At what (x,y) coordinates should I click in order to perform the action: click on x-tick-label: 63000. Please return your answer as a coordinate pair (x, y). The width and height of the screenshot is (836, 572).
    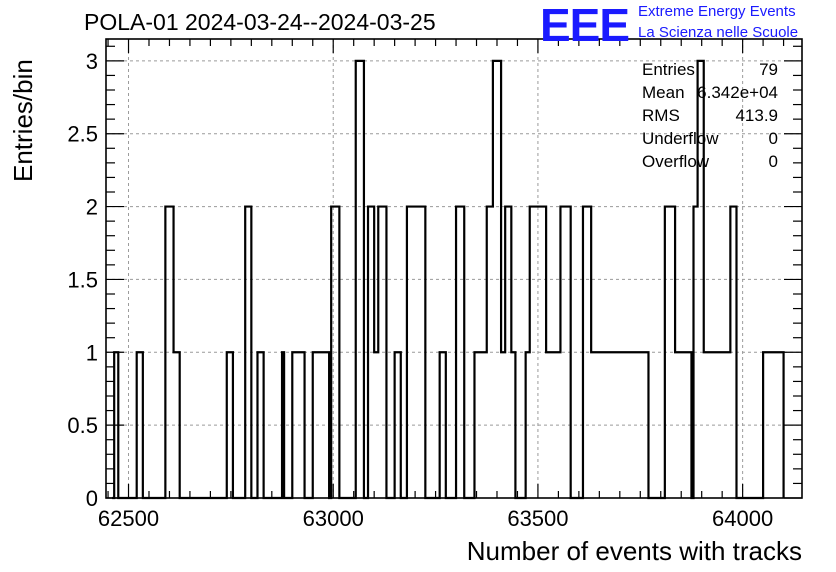
    Looking at the image, I should click on (333, 518).